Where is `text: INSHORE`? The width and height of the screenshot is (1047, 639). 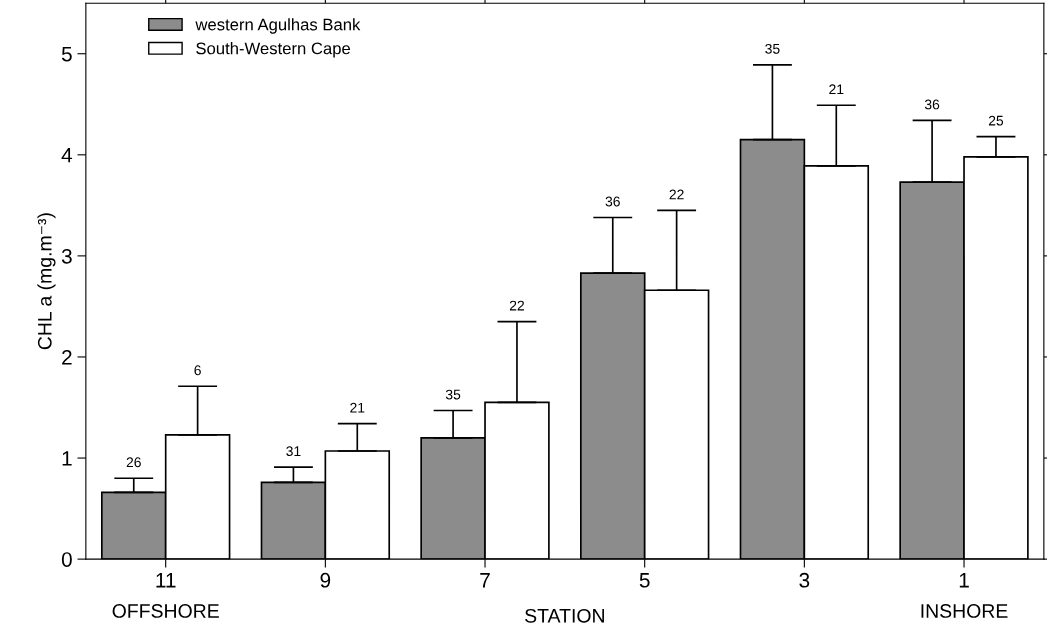 text: INSHORE is located at coordinates (964, 611).